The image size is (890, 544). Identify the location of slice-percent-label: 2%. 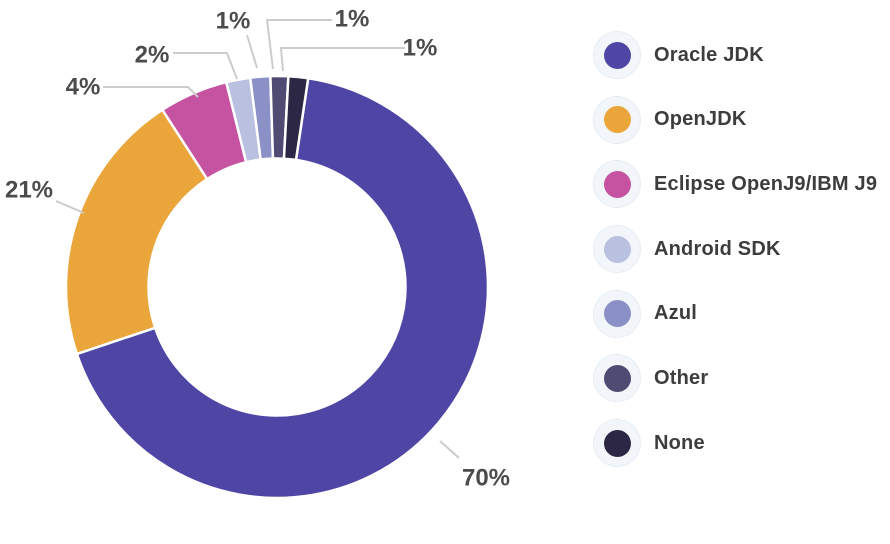
(152, 55).